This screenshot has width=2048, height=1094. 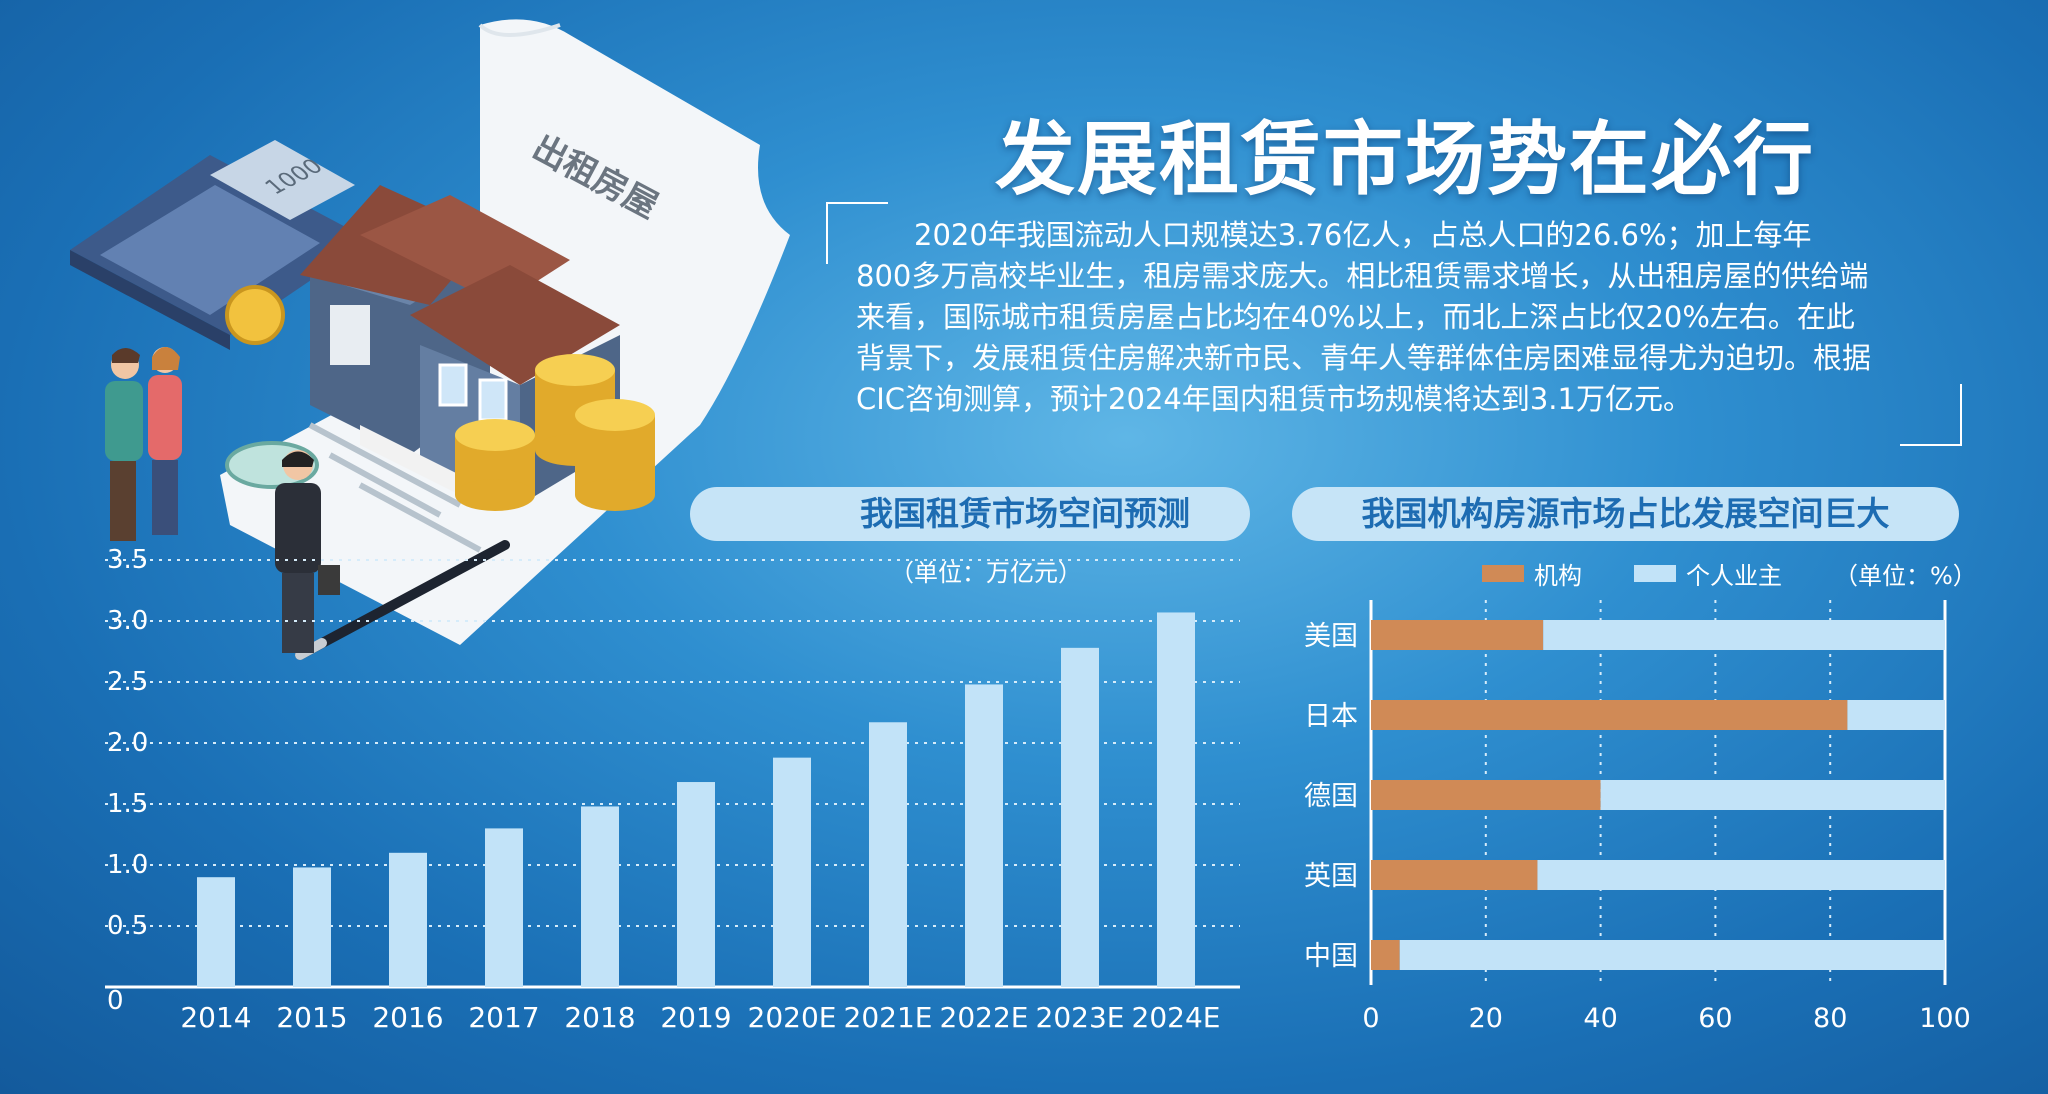 I want to click on coins-icon, so click(x=555, y=432).